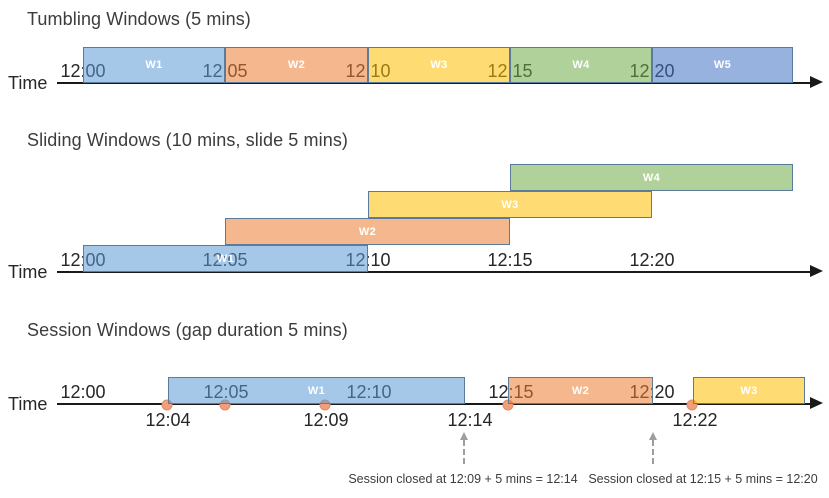 Image resolution: width=829 pixels, height=498 pixels. I want to click on axis-tick-label: 12:20, so click(652, 260).